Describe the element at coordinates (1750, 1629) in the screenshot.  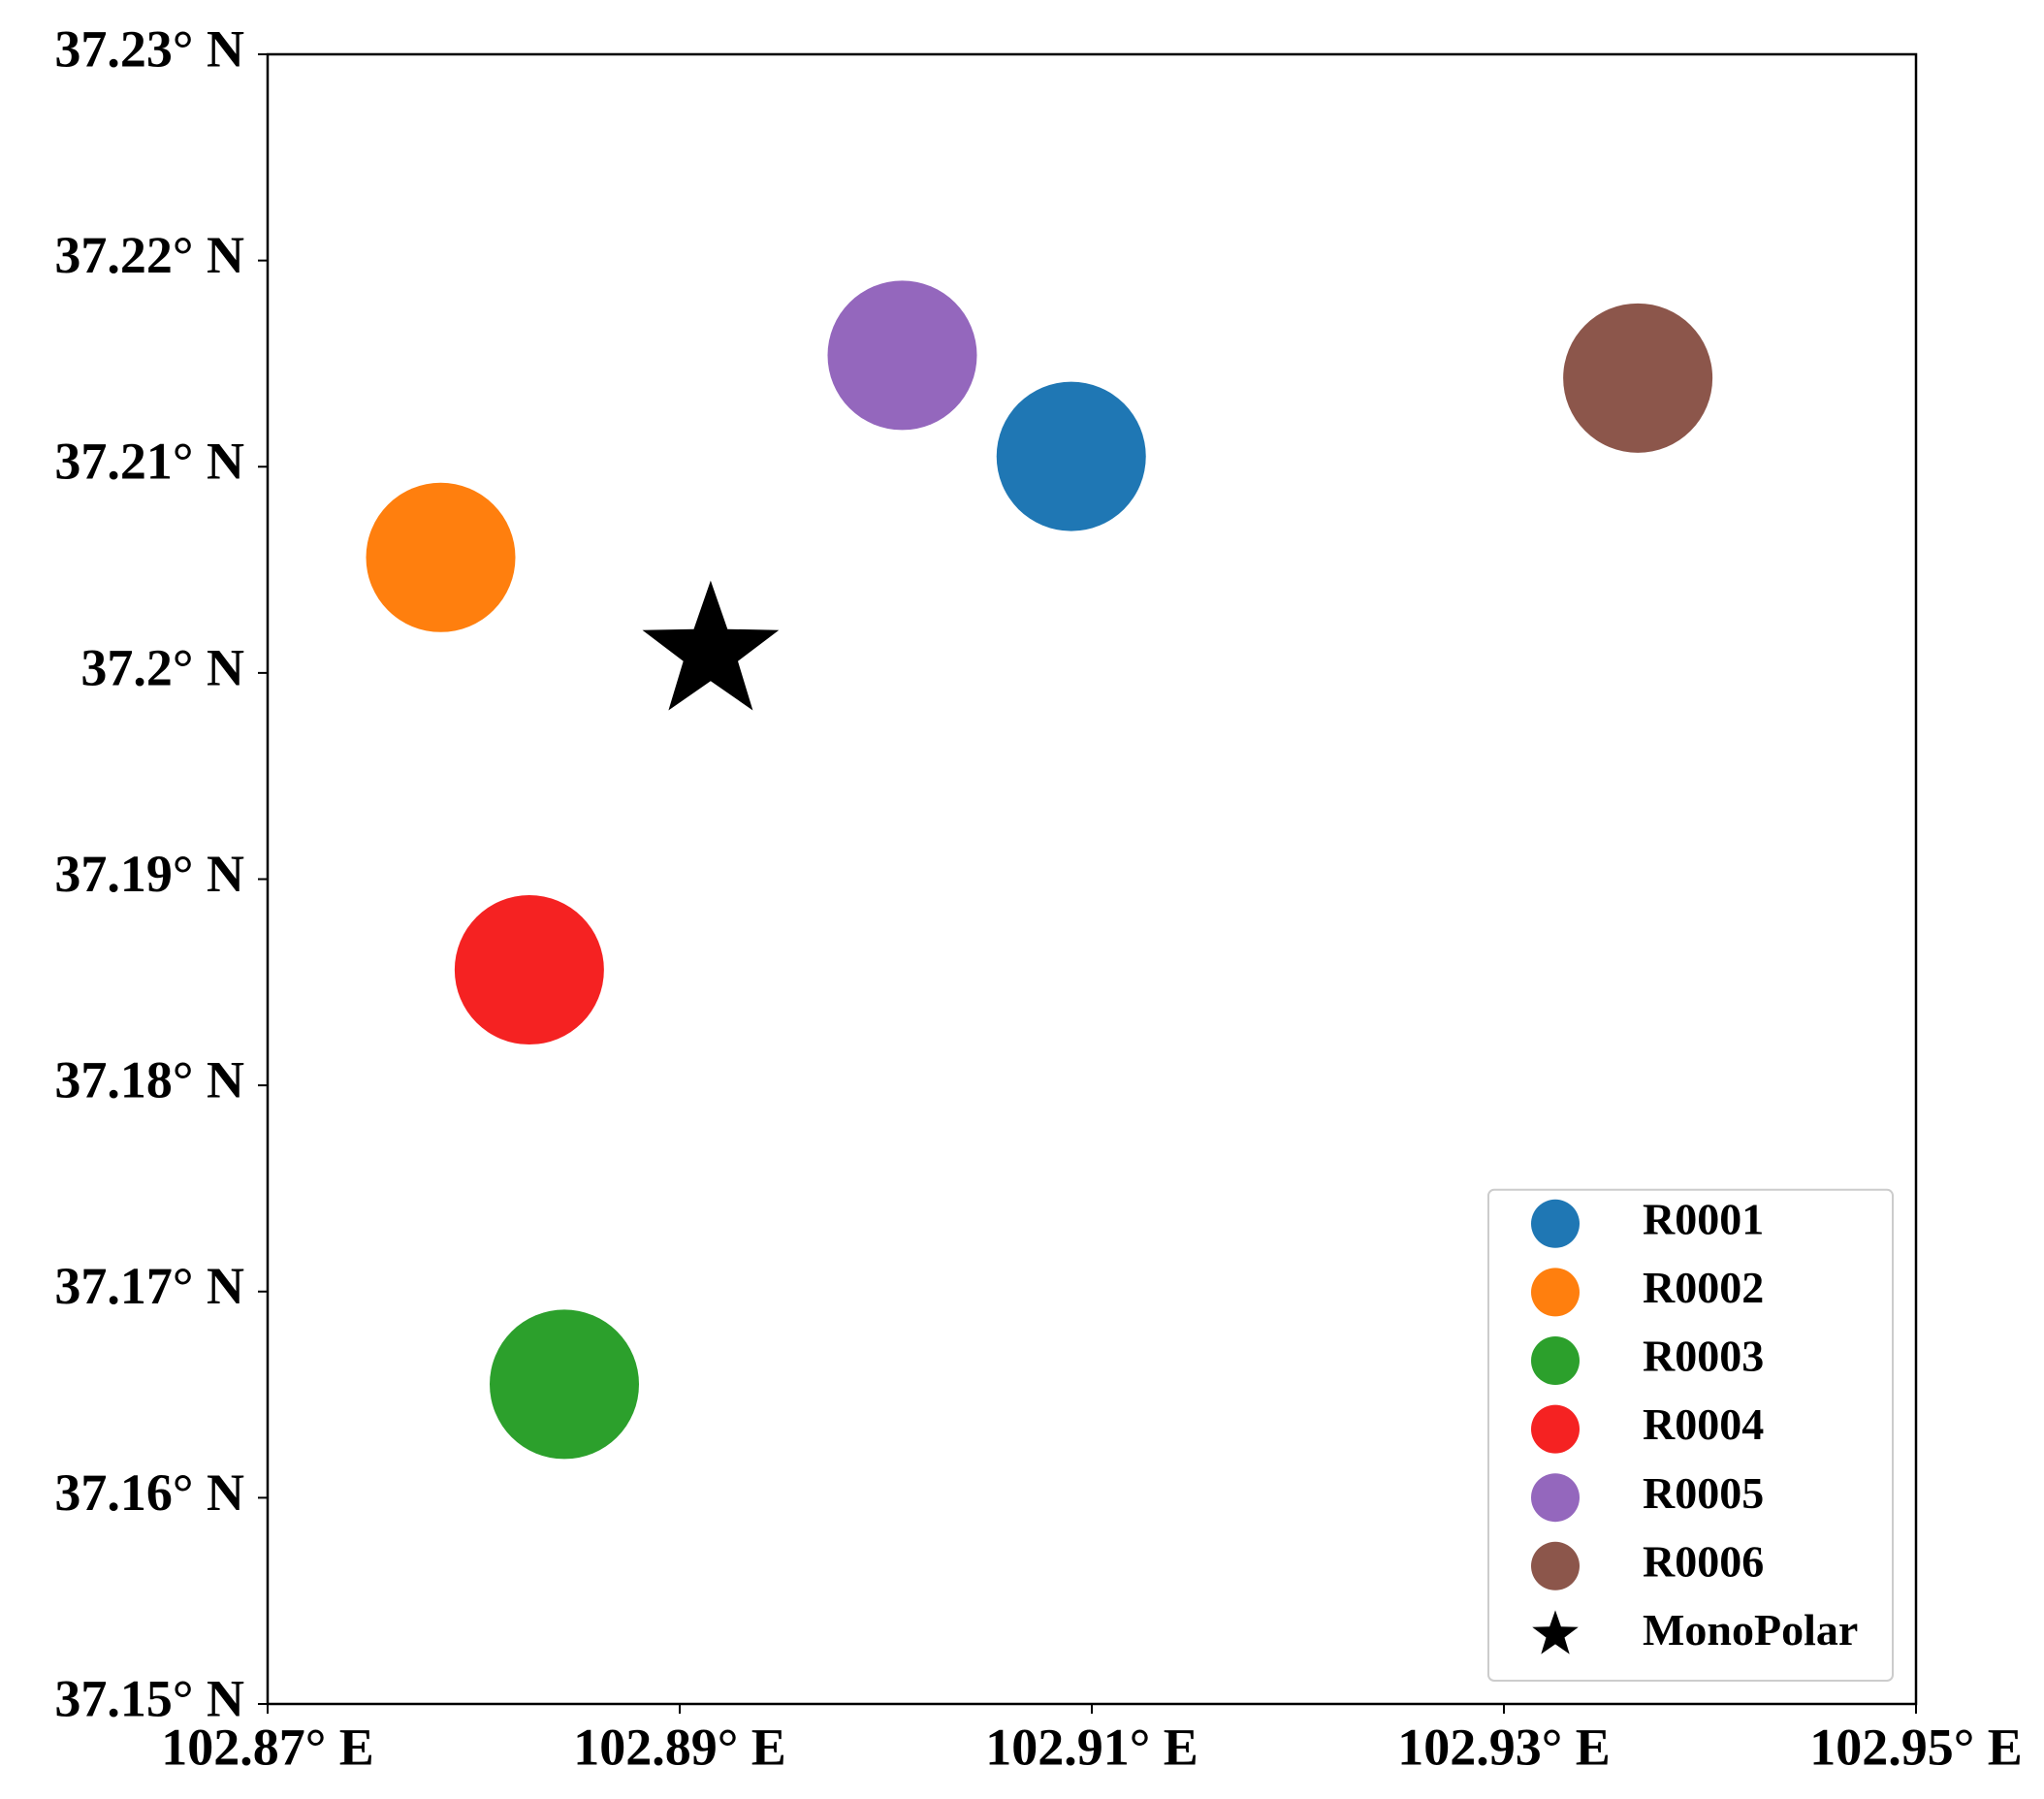
I see `legend-label: MonoPolar` at that location.